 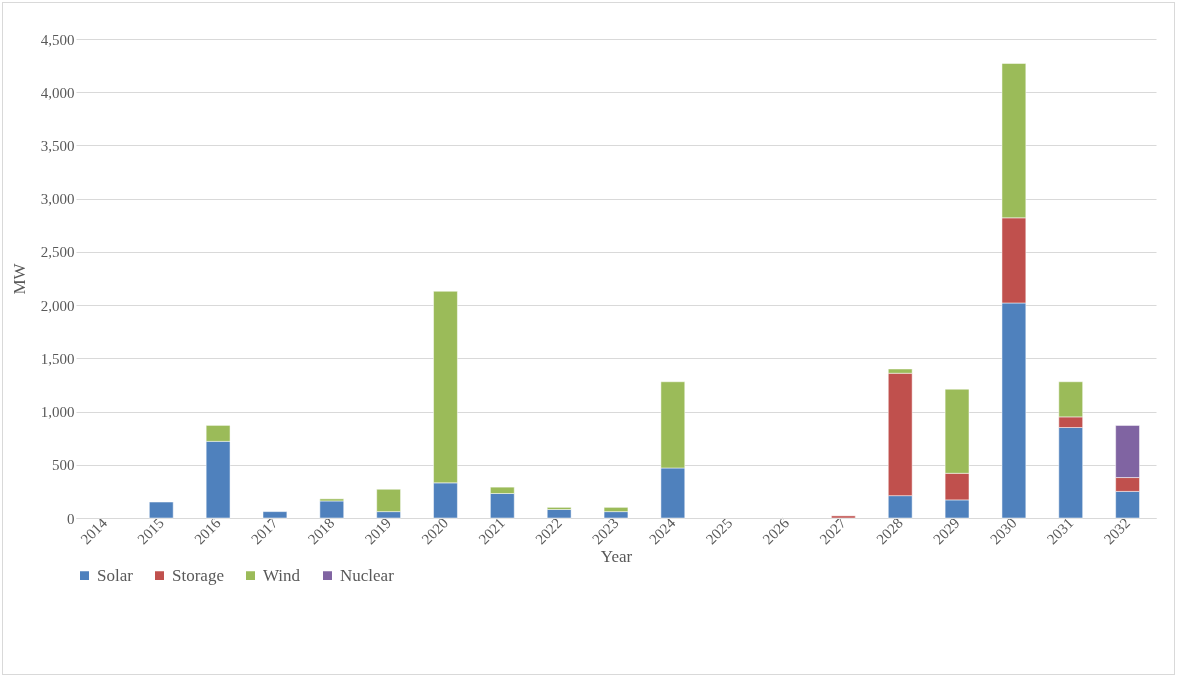 I want to click on y-tick-label: 3,500, so click(x=57, y=145).